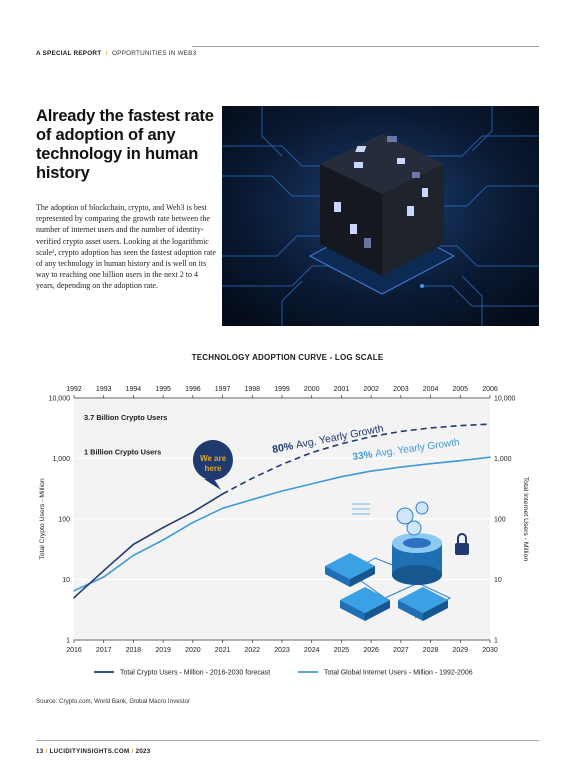 This screenshot has height=774, width=575. I want to click on x-tick-top: 1992, so click(74, 389).